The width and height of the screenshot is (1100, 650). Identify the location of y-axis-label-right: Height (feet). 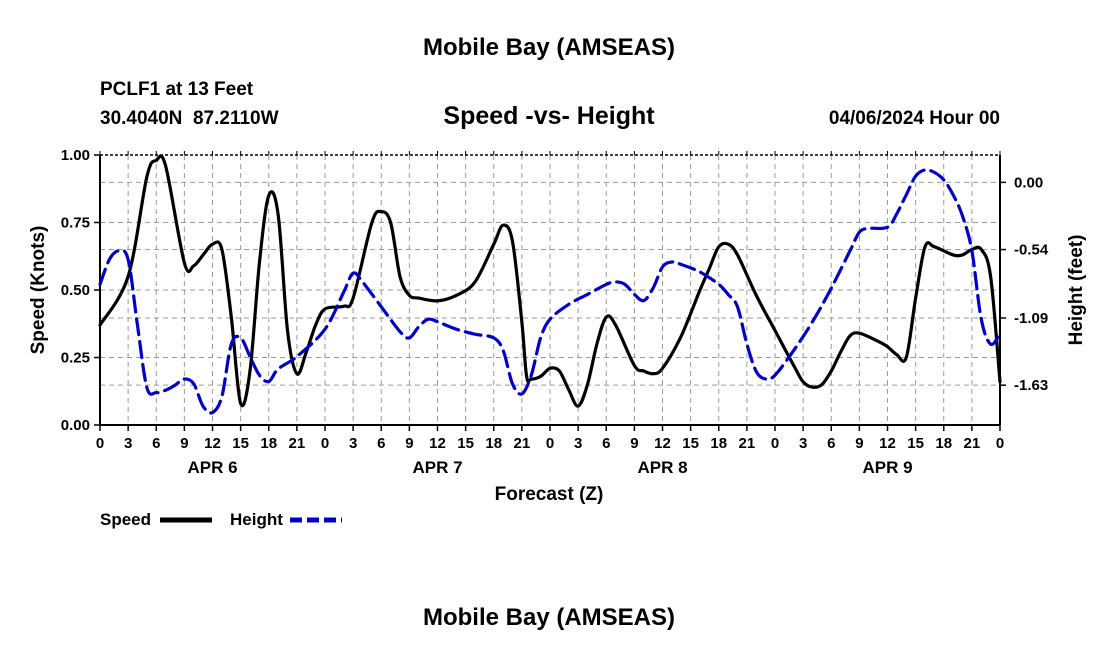
(1076, 290).